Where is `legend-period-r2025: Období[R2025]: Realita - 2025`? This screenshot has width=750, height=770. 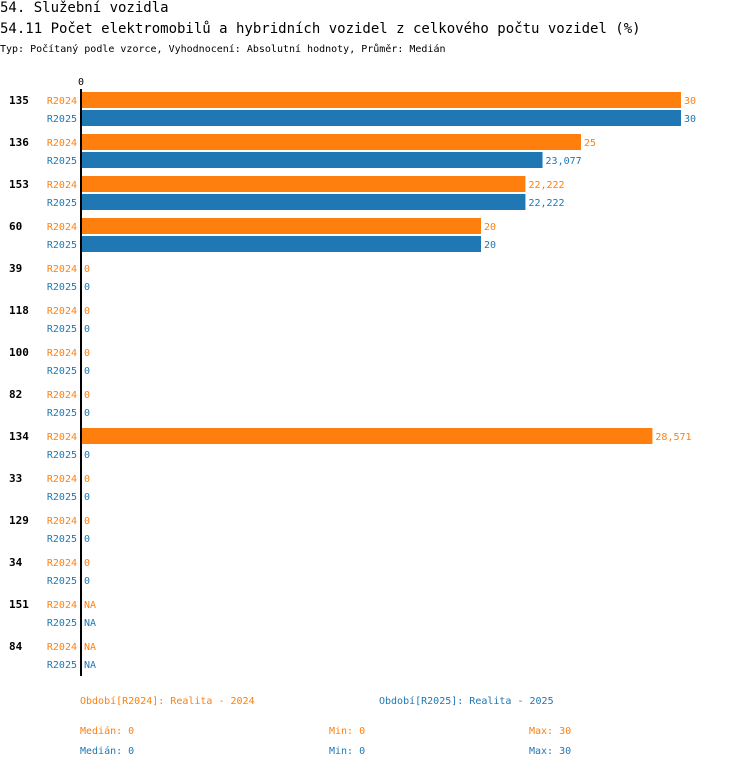
legend-period-r2025: Období[R2025]: Realita - 2025 is located at coordinates (466, 701).